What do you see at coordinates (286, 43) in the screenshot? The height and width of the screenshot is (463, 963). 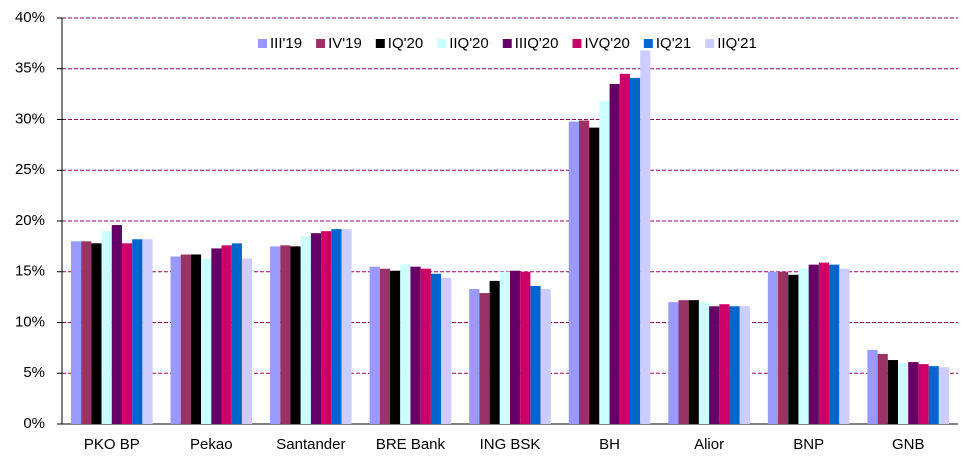 I see `legend-label: III'19` at bounding box center [286, 43].